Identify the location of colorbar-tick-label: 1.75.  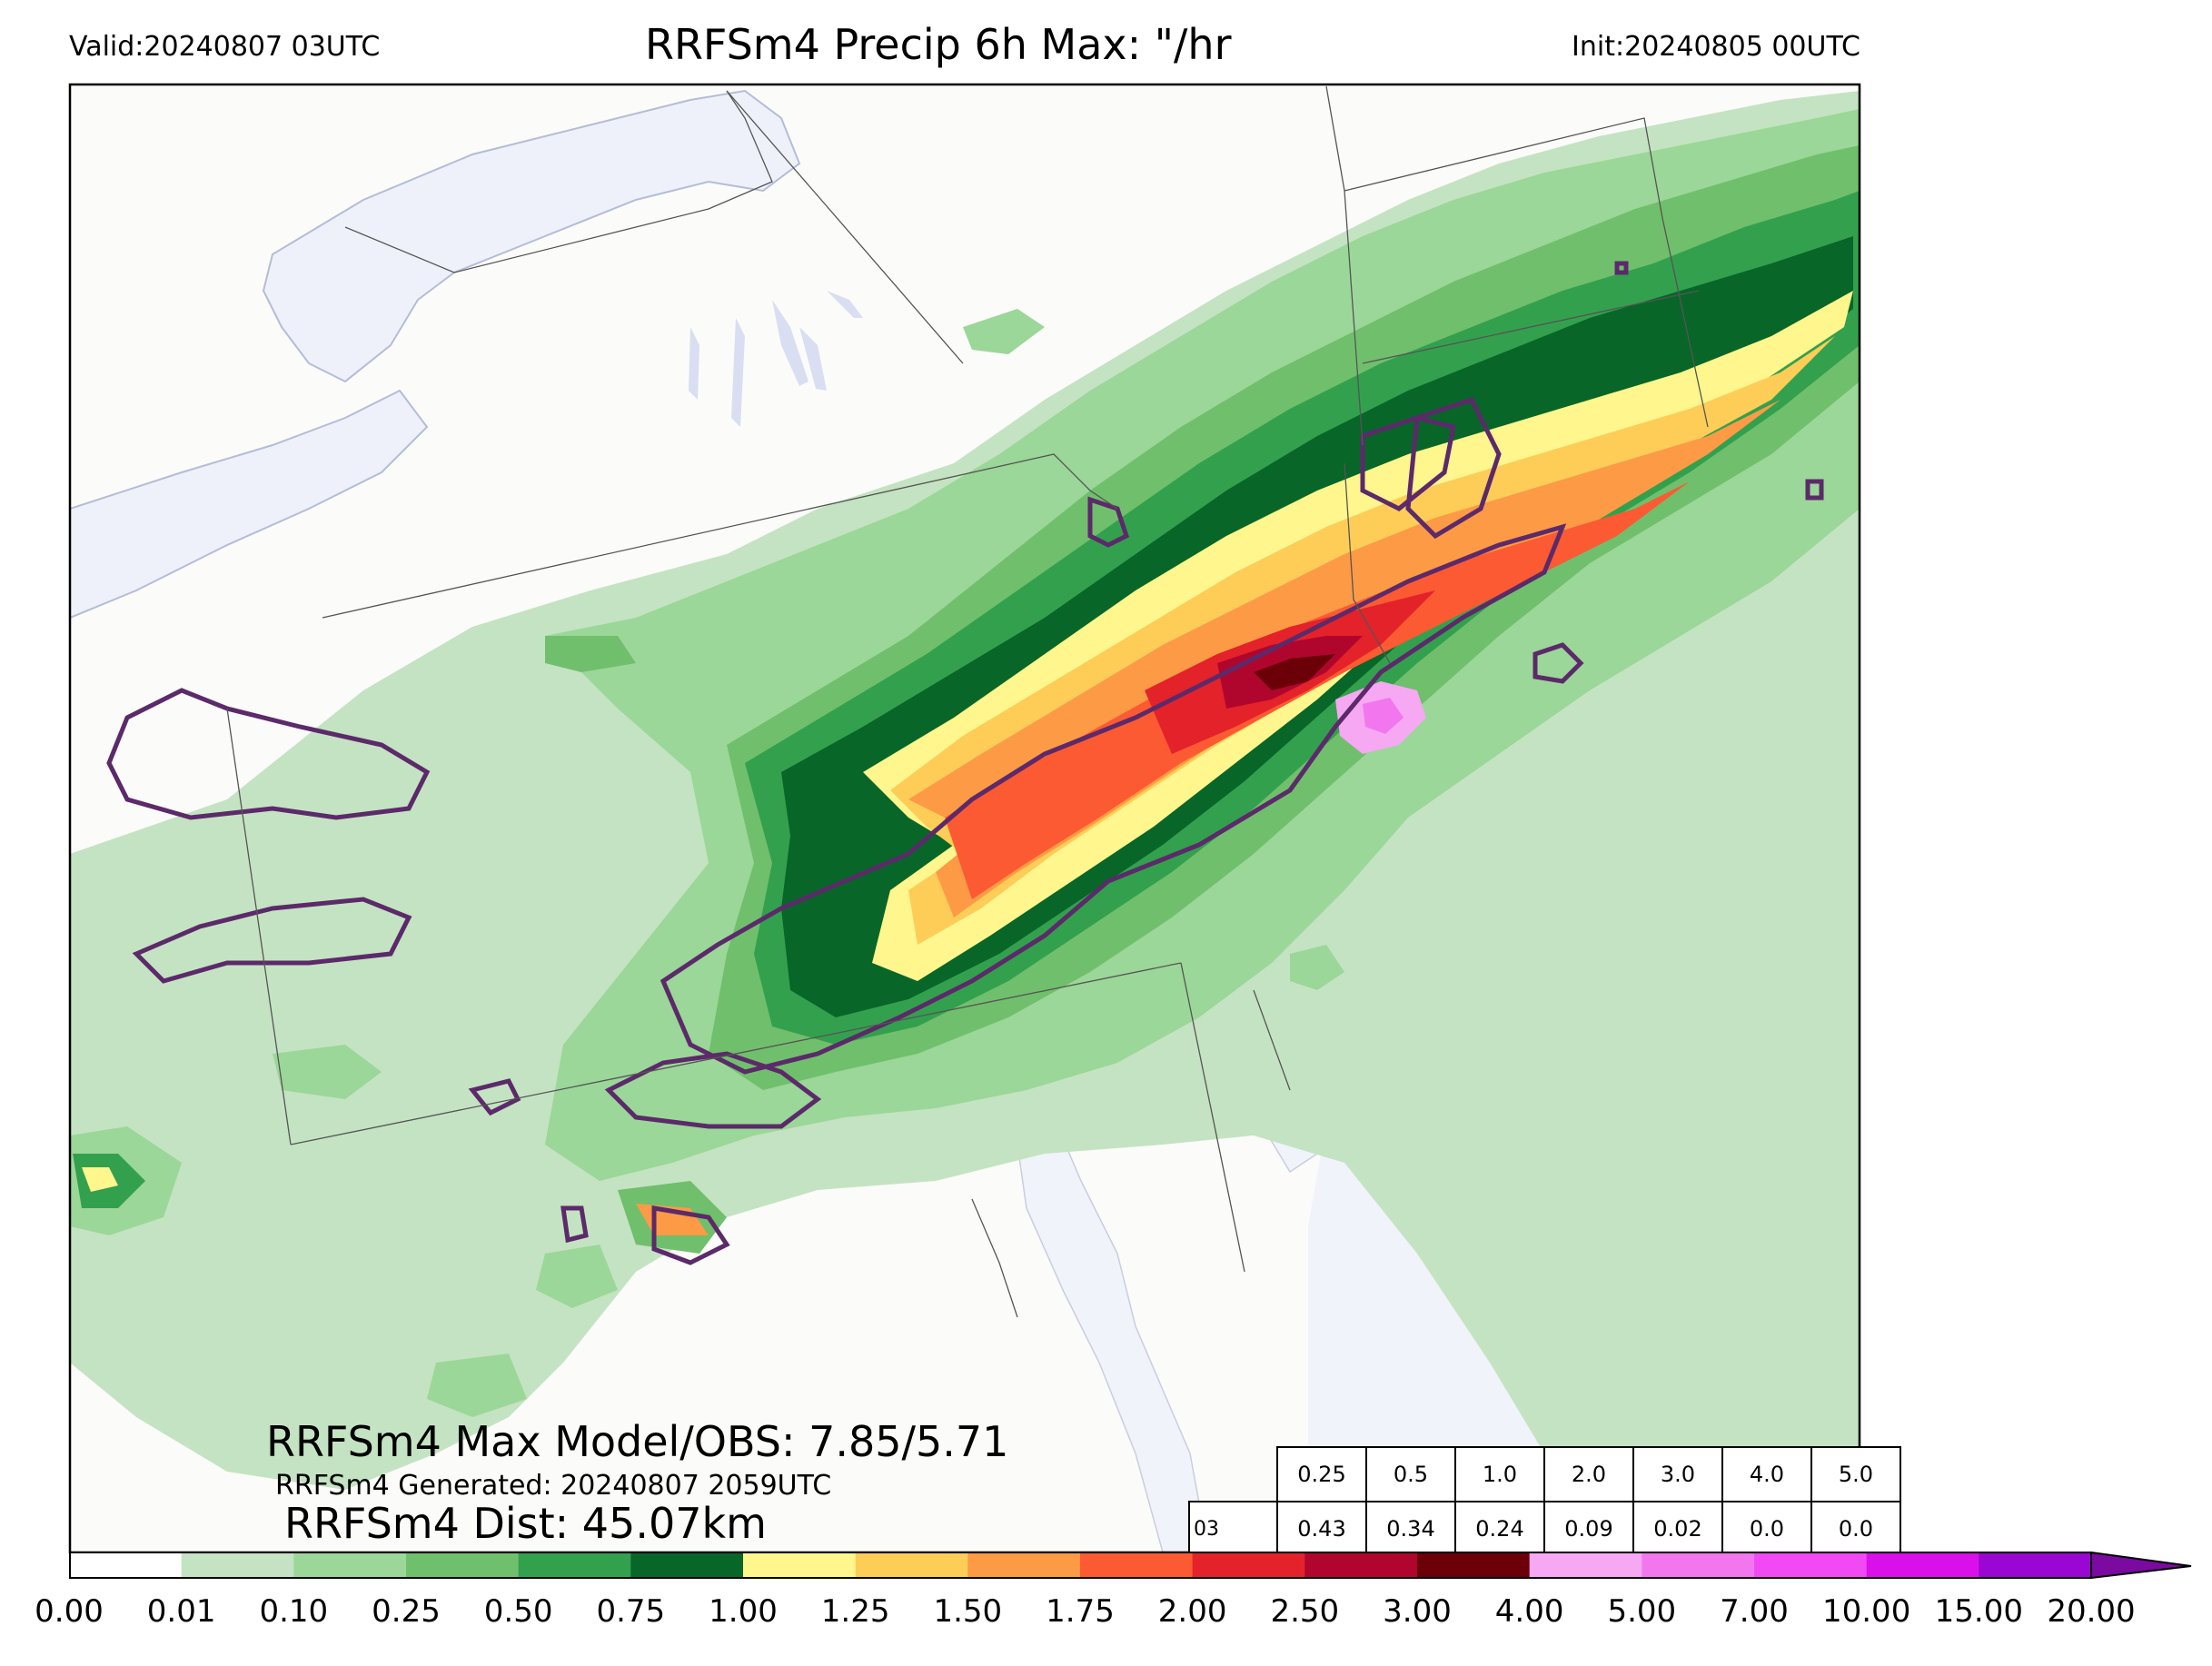
(1080, 1611).